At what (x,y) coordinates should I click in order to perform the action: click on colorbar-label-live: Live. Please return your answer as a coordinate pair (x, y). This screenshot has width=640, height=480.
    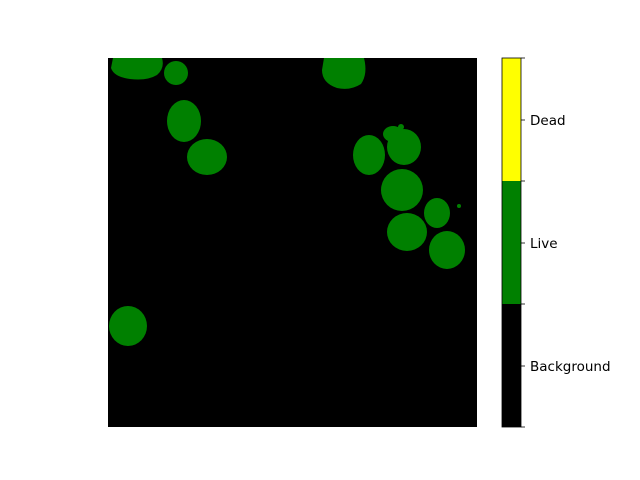
    Looking at the image, I should click on (544, 244).